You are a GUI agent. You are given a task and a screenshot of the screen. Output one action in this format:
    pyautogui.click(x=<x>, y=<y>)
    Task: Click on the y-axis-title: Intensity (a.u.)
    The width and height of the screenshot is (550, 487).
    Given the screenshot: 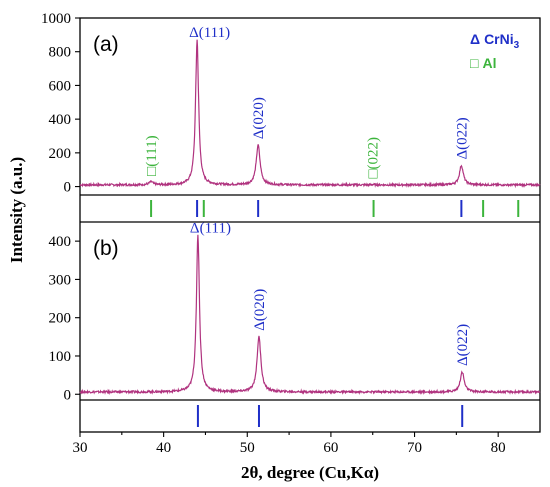 What is the action you would take?
    pyautogui.click(x=16, y=210)
    